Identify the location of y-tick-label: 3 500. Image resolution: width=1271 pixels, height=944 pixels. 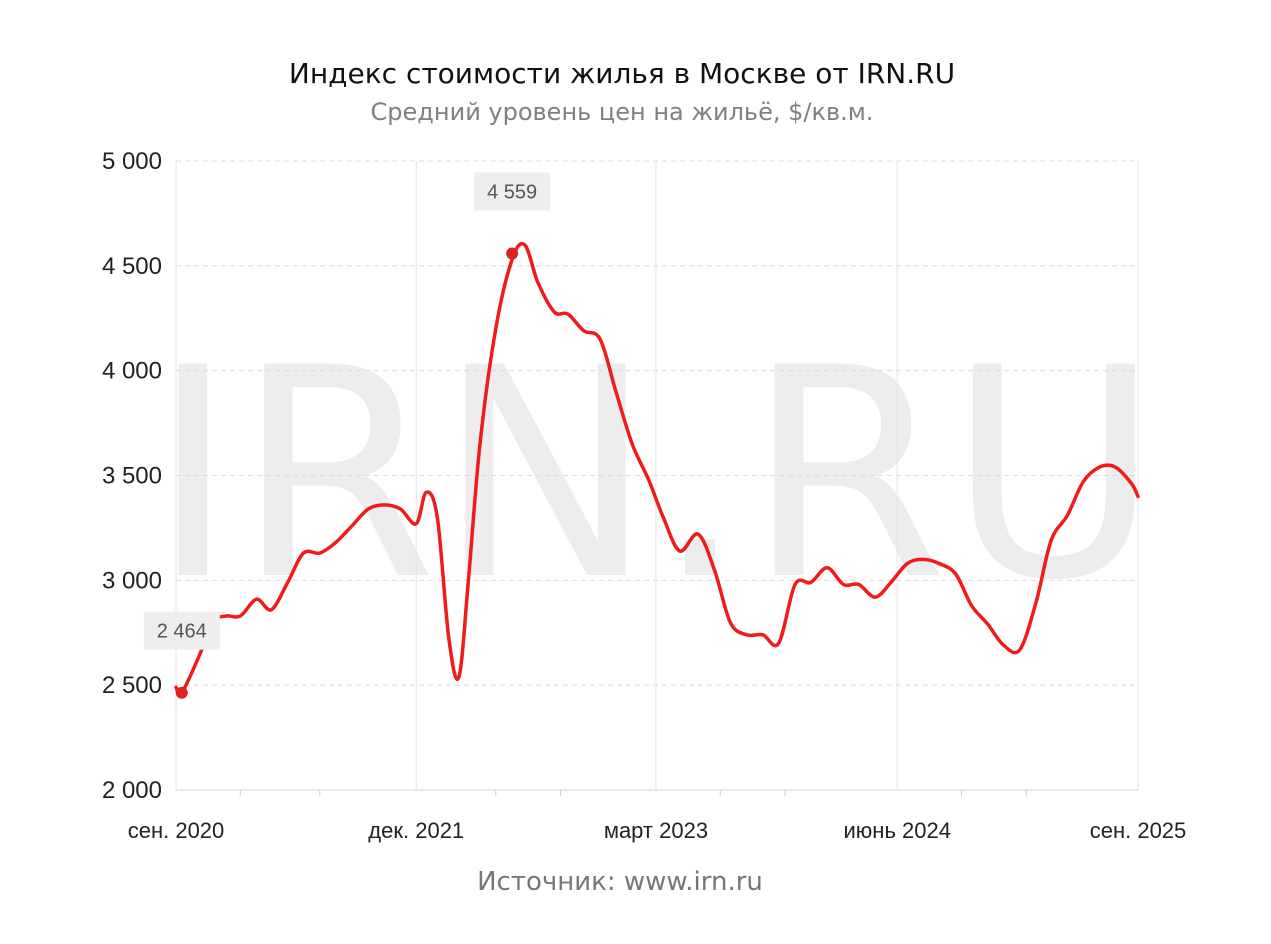
(132, 476).